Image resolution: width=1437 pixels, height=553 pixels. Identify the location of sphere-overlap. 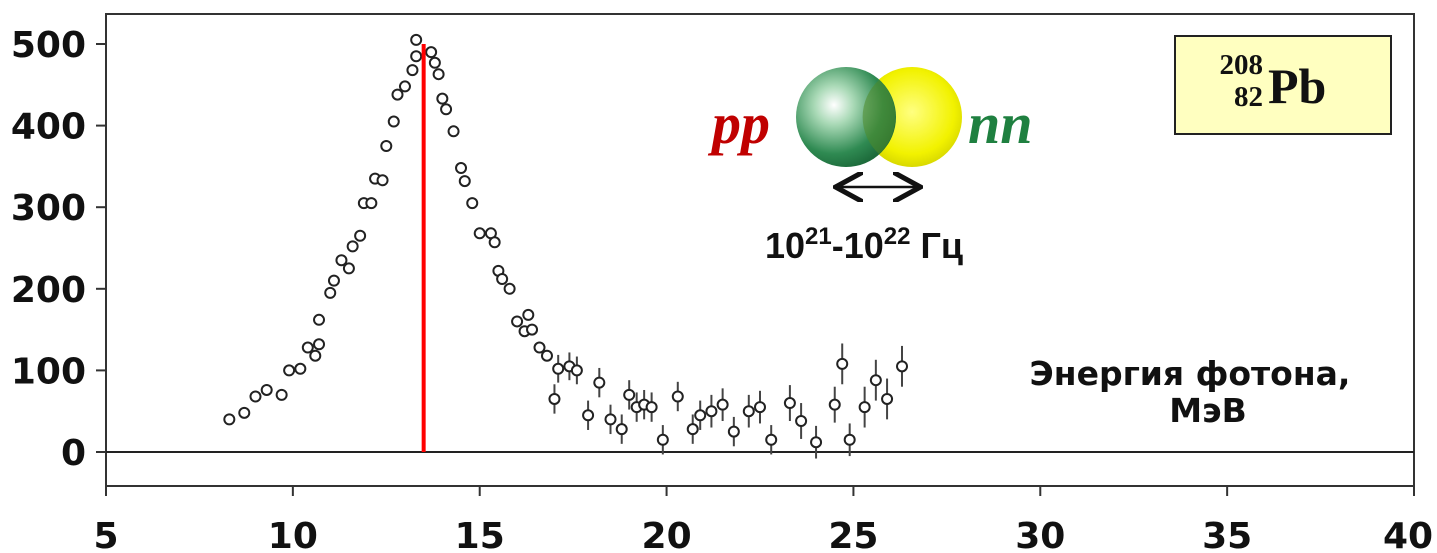
(879, 117).